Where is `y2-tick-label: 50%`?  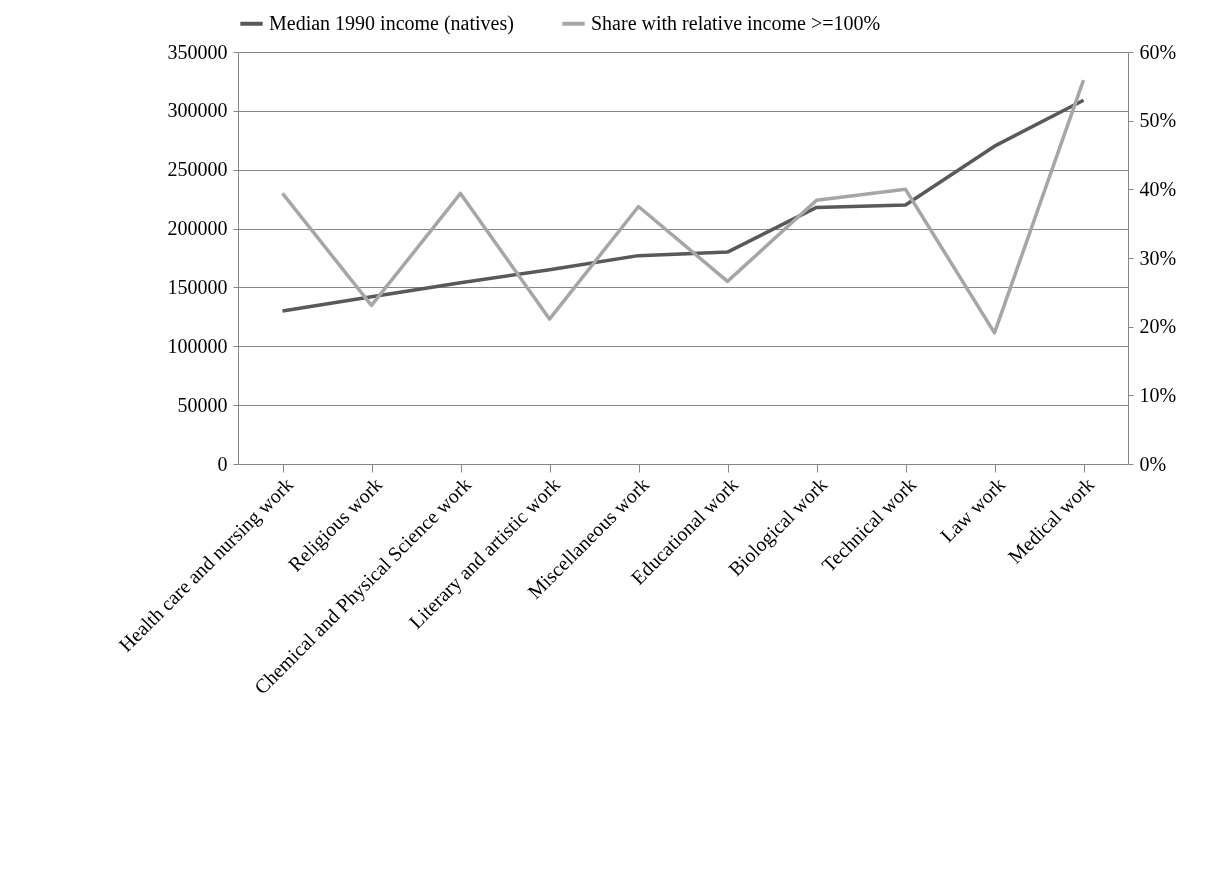
y2-tick-label: 50% is located at coordinates (1158, 120).